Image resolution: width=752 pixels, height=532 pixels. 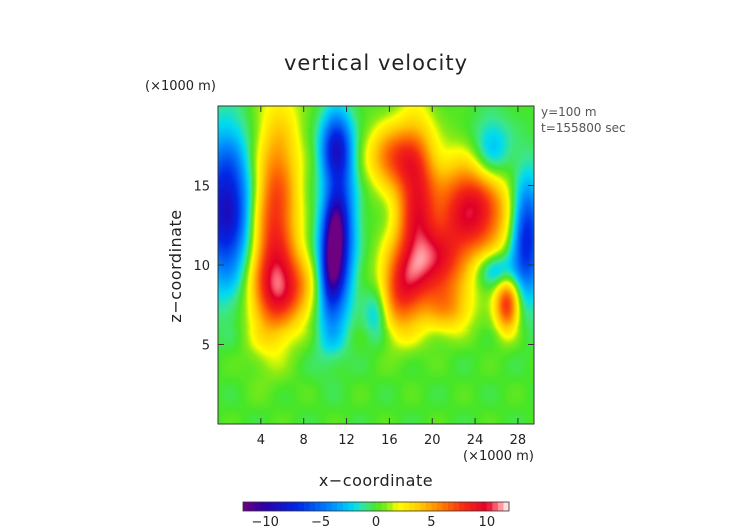 What do you see at coordinates (320, 522) in the screenshot?
I see `colorbar-tick-label: −5` at bounding box center [320, 522].